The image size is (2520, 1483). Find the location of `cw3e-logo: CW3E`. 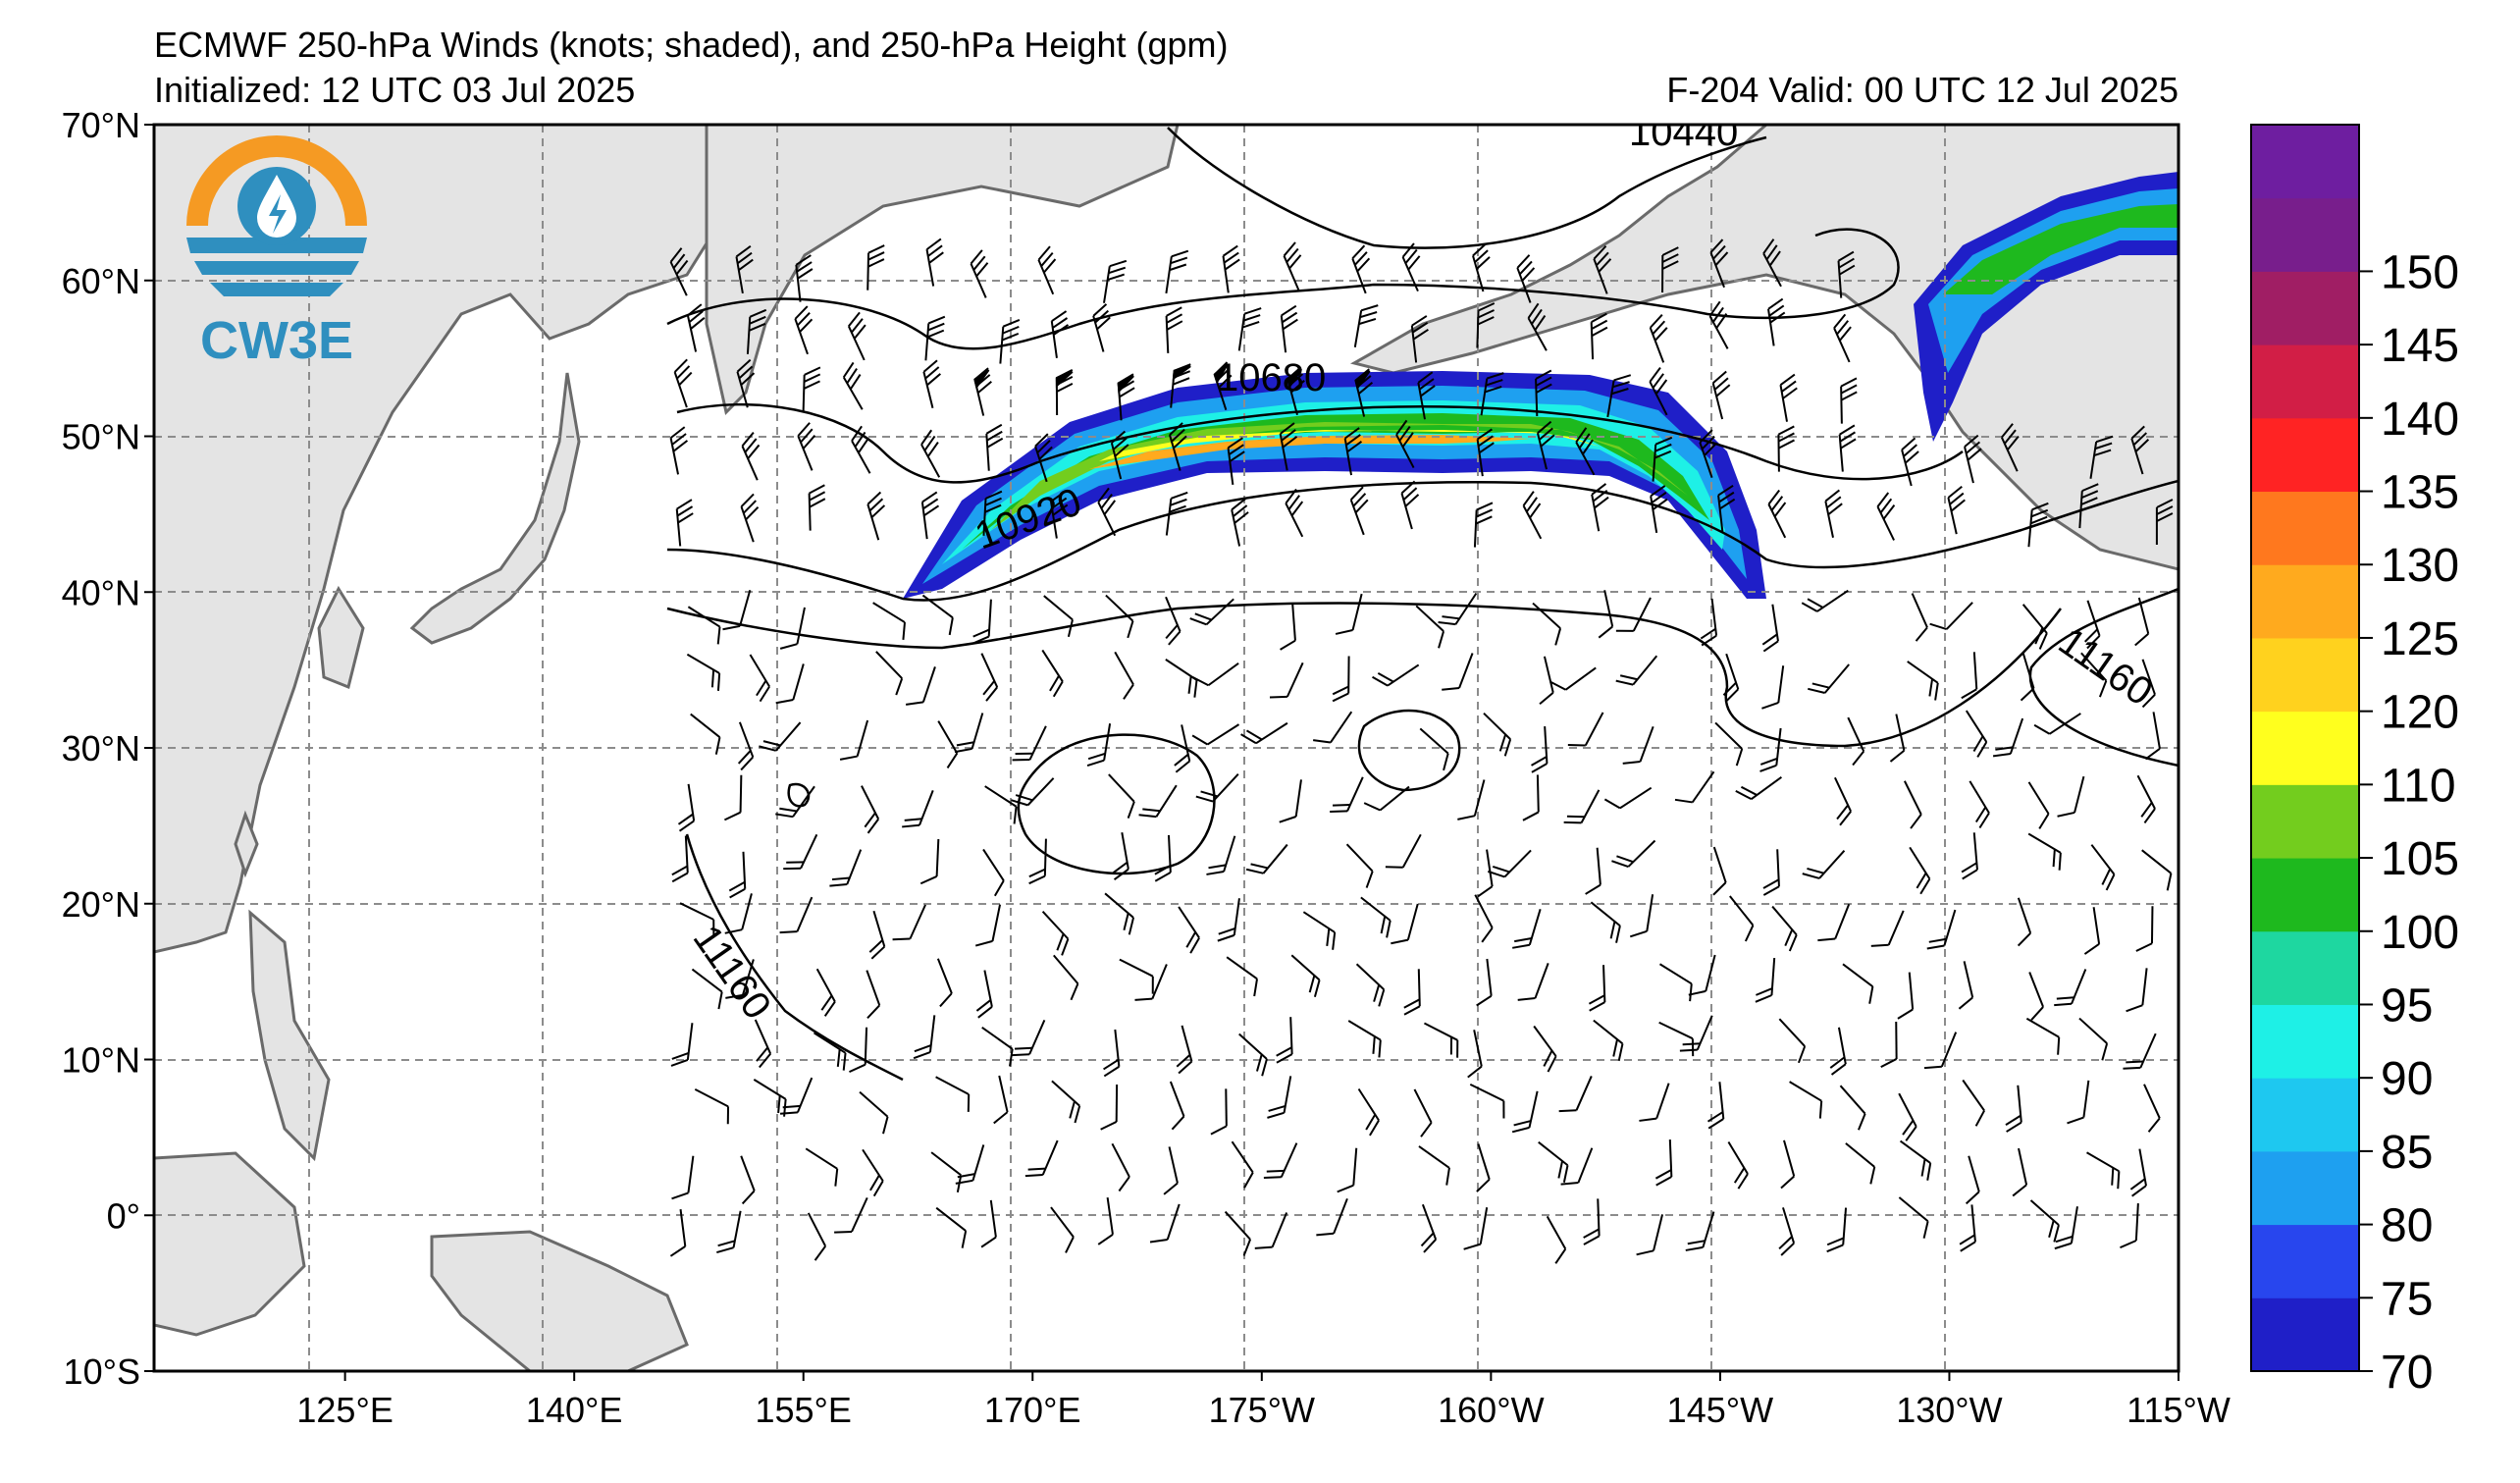

cw3e-logo: CW3E is located at coordinates (276, 253).